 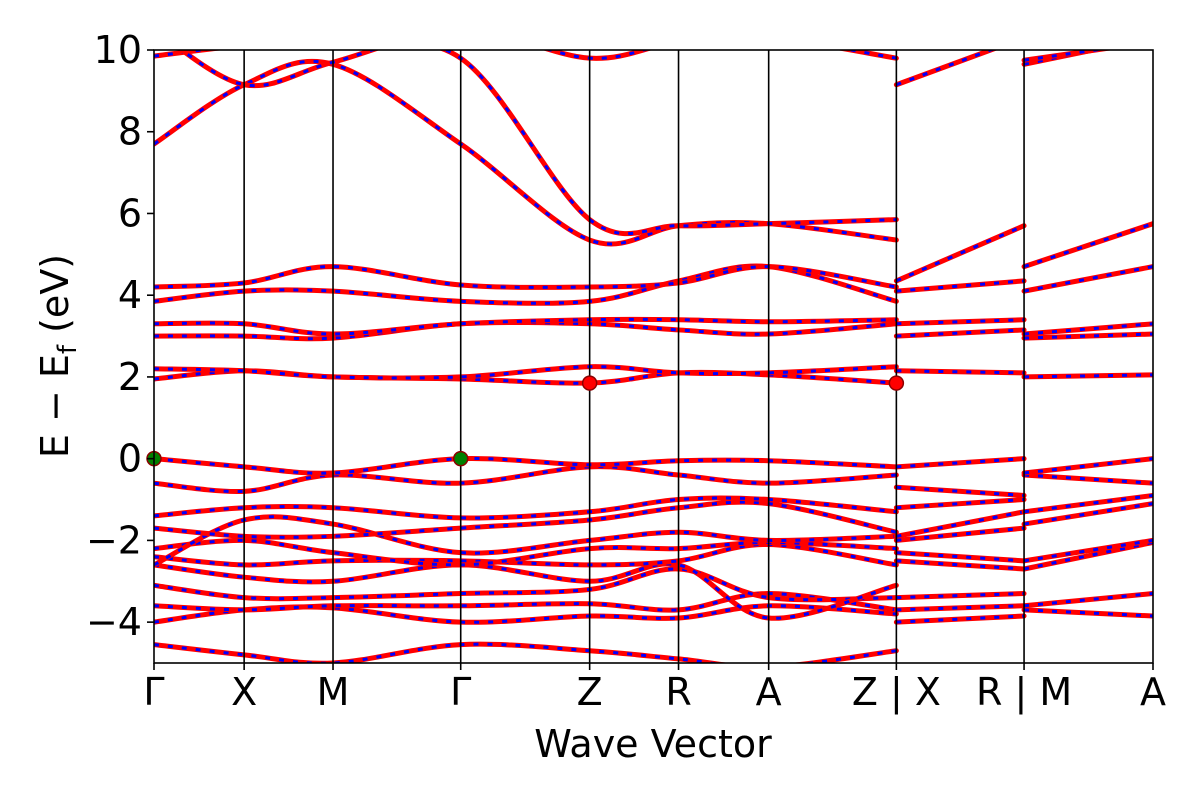 I want to click on y-axis-label: E − Ef (eV), so click(x=58, y=356).